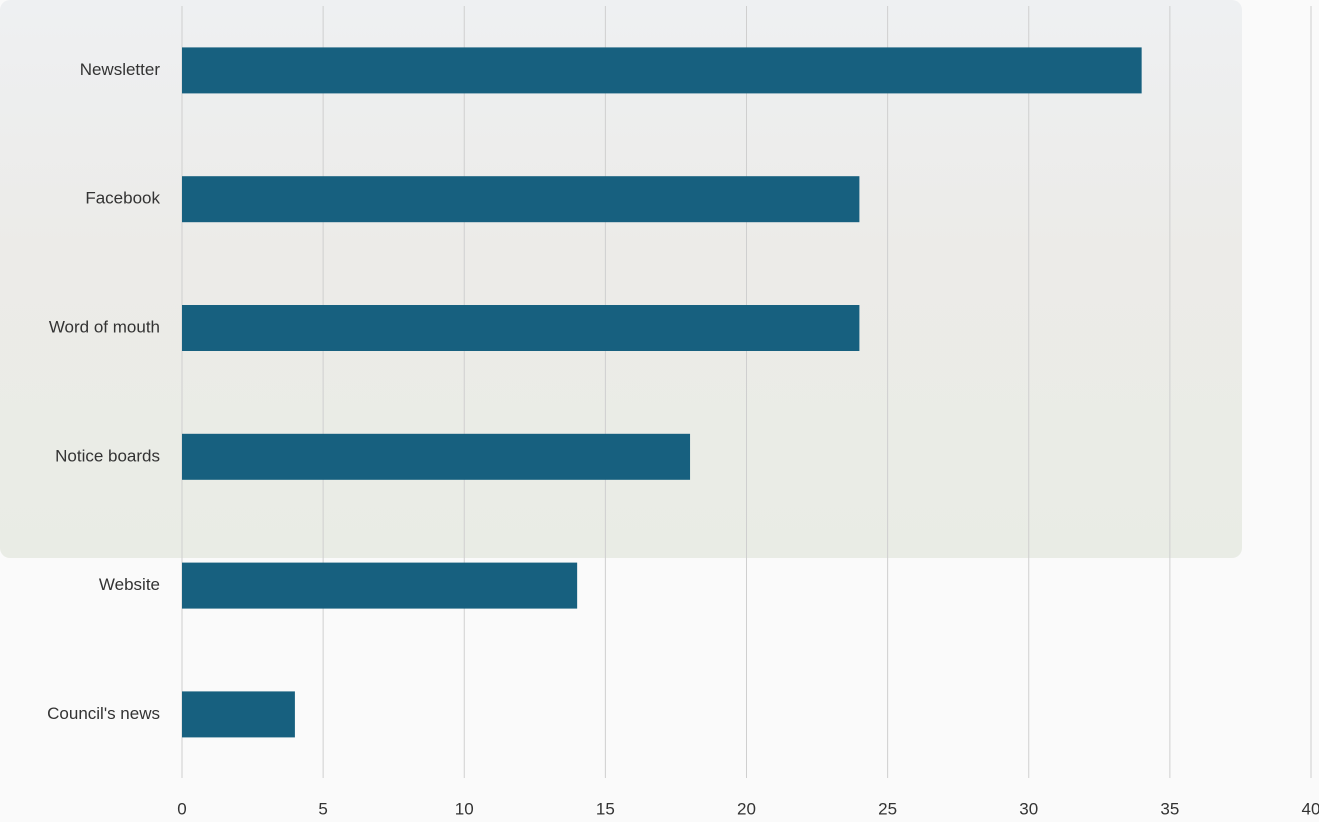 The width and height of the screenshot is (1319, 822). Describe the element at coordinates (322, 808) in the screenshot. I see `x-tick-label: 5` at that location.